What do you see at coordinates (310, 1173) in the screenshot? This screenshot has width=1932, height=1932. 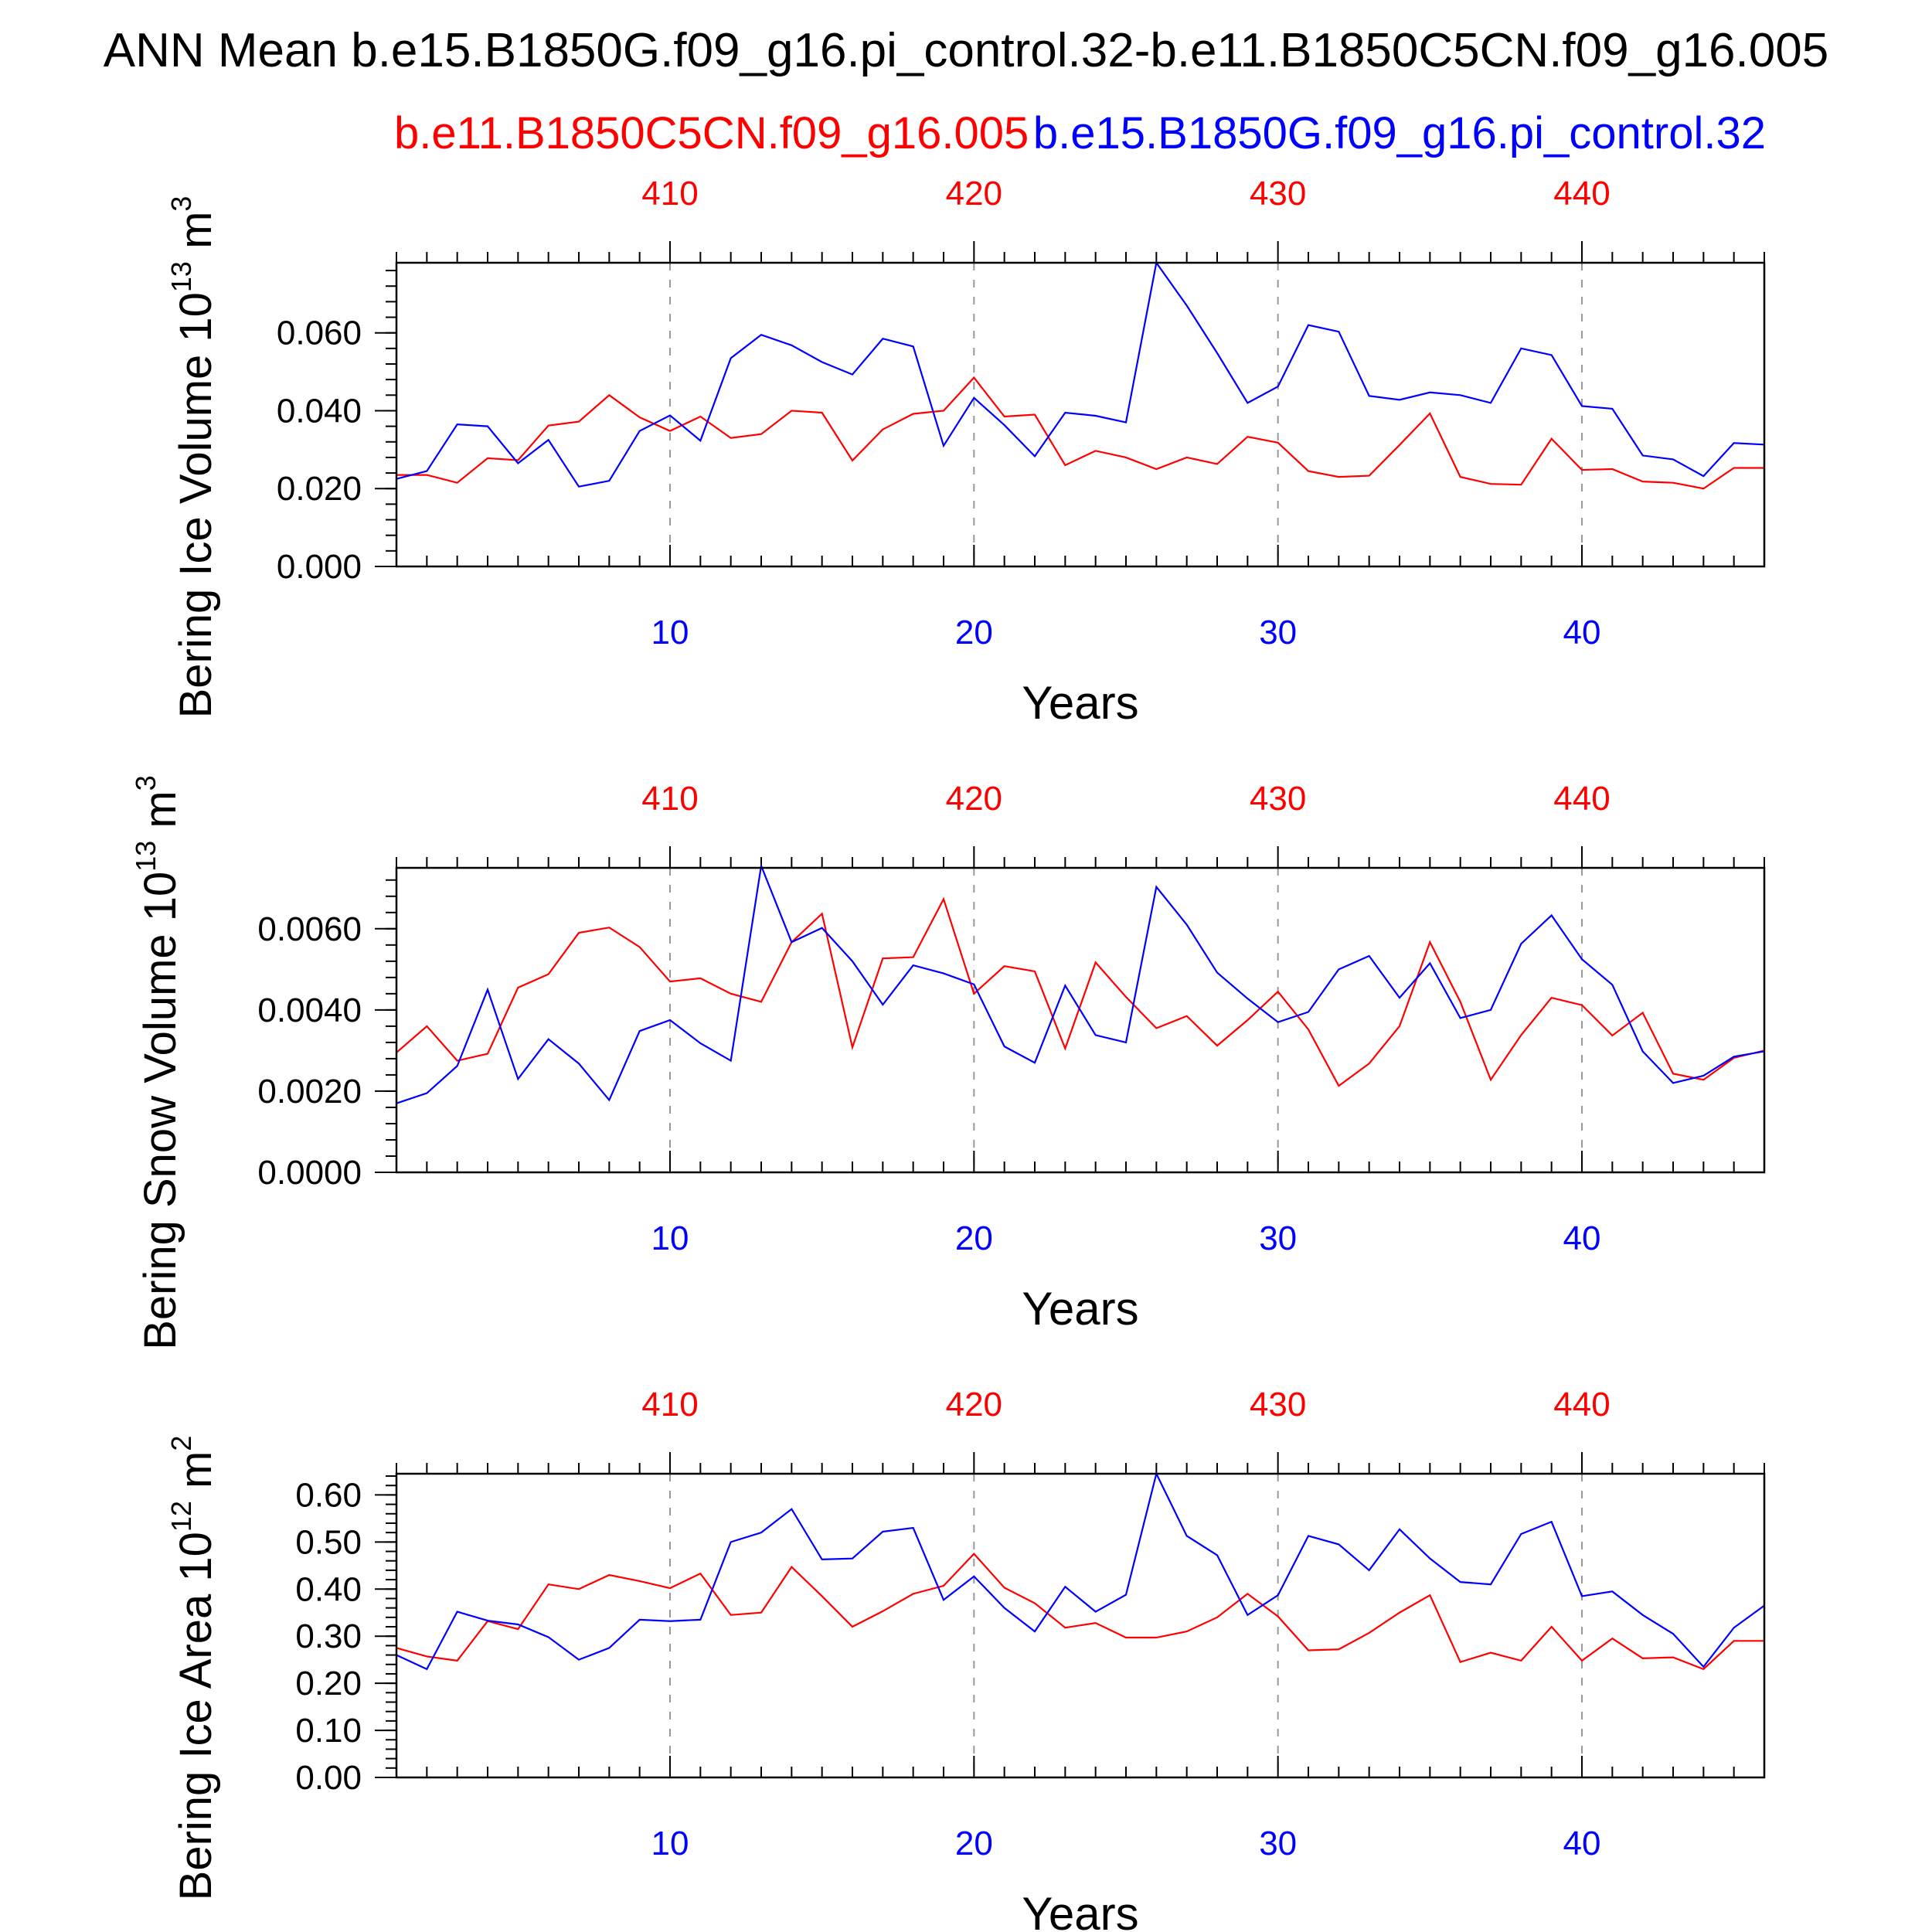 I see `y-tick-label: 0.0000` at bounding box center [310, 1173].